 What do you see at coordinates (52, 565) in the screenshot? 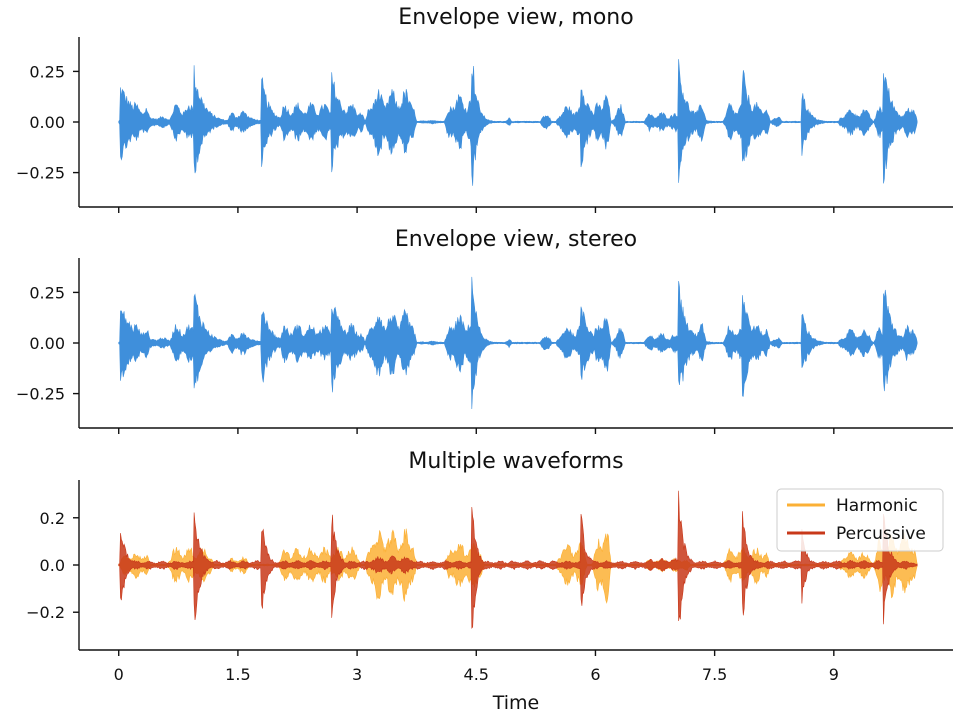
I see `y-tick-label: 0.0` at bounding box center [52, 565].